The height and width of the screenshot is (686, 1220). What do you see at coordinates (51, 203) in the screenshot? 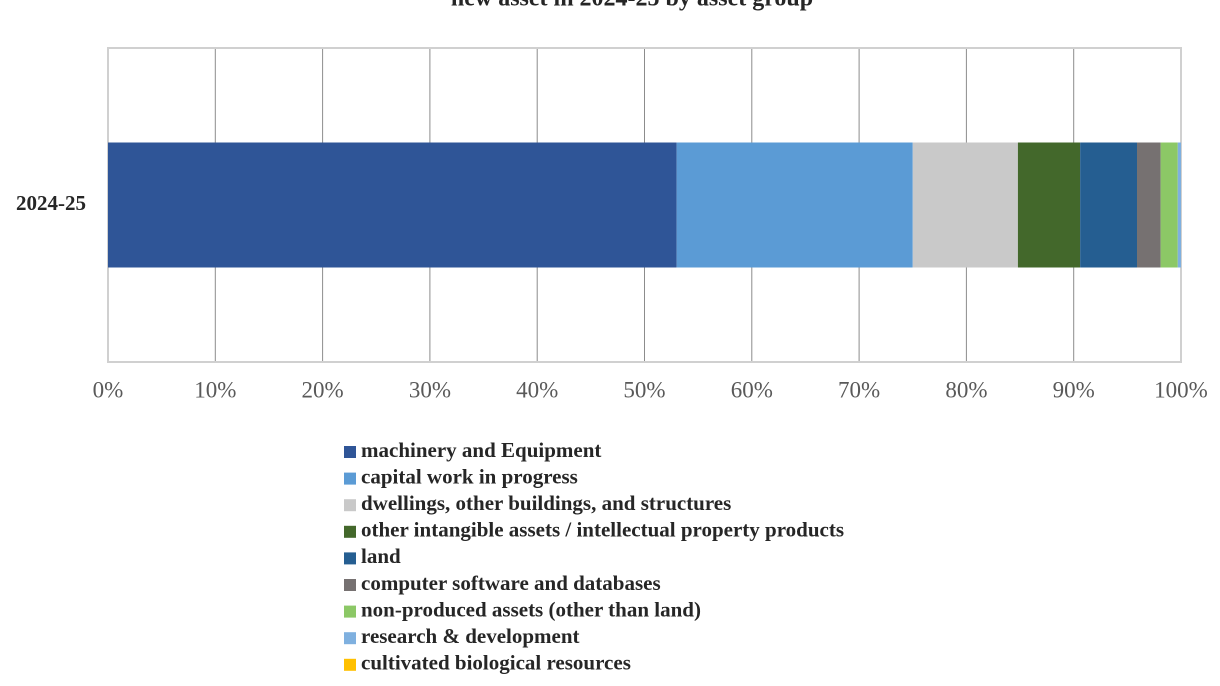
I see `y-tick-label: 2024-25` at bounding box center [51, 203].